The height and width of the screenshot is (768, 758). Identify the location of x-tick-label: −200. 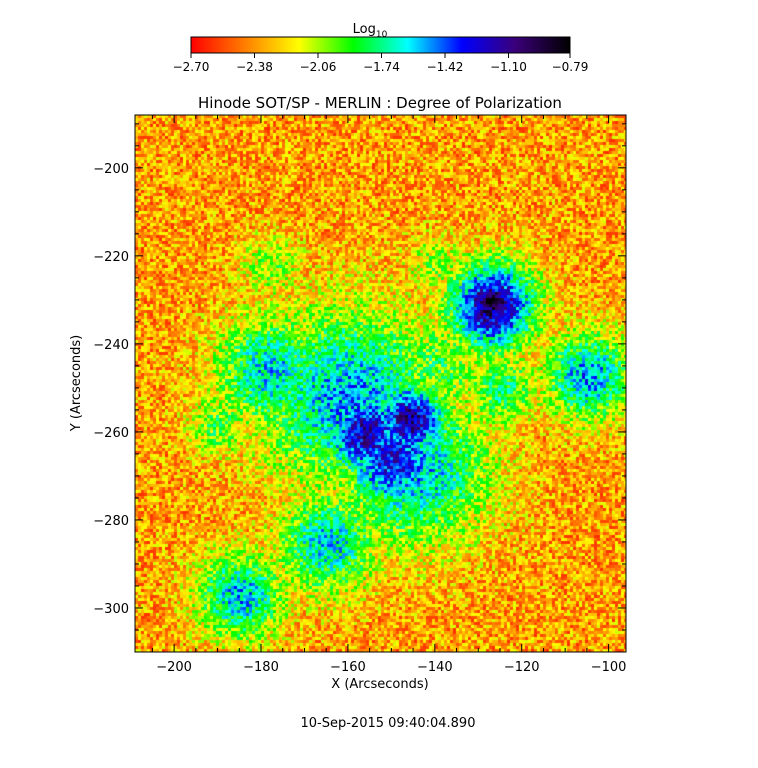
(174, 667).